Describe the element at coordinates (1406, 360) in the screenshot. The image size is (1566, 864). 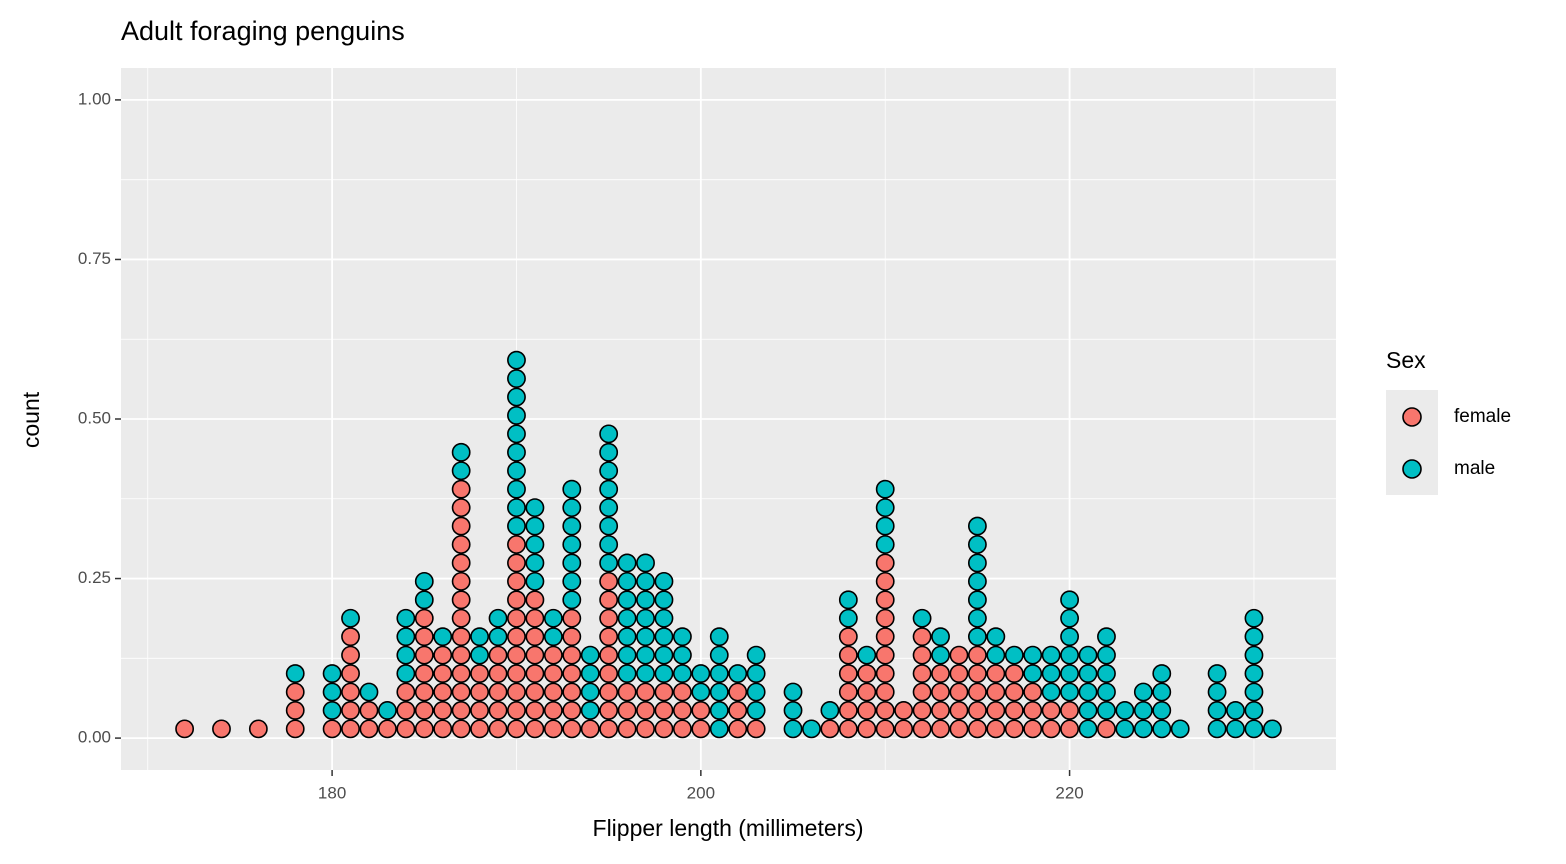
I see `legend-title: Sex` at that location.